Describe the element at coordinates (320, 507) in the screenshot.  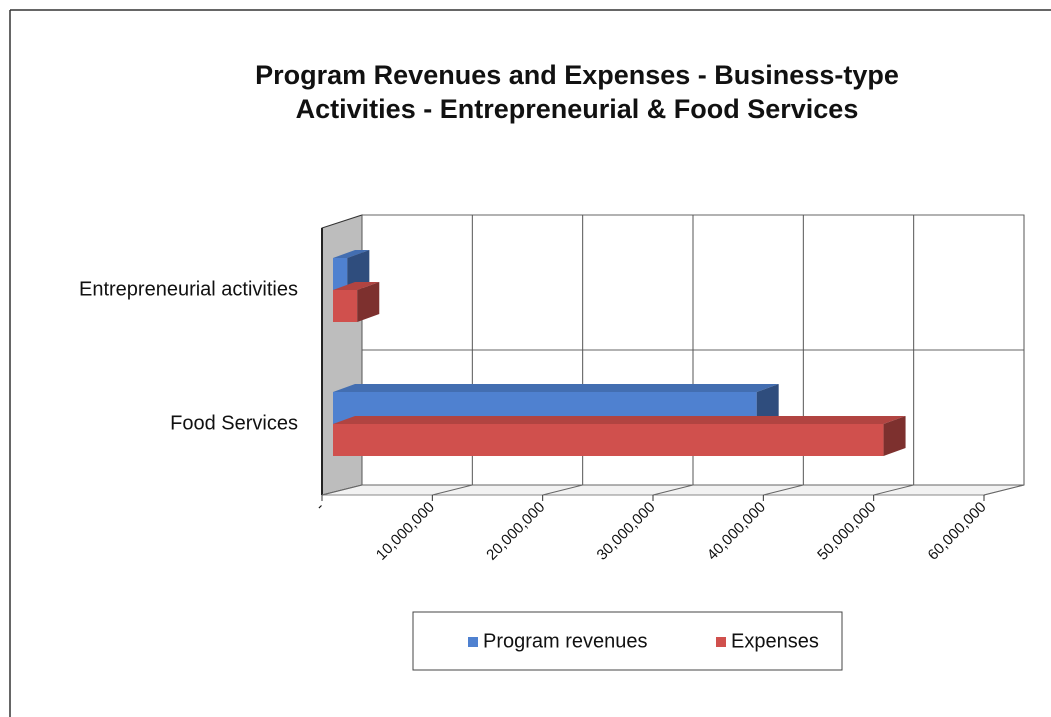
I see `x-tick-label: -` at that location.